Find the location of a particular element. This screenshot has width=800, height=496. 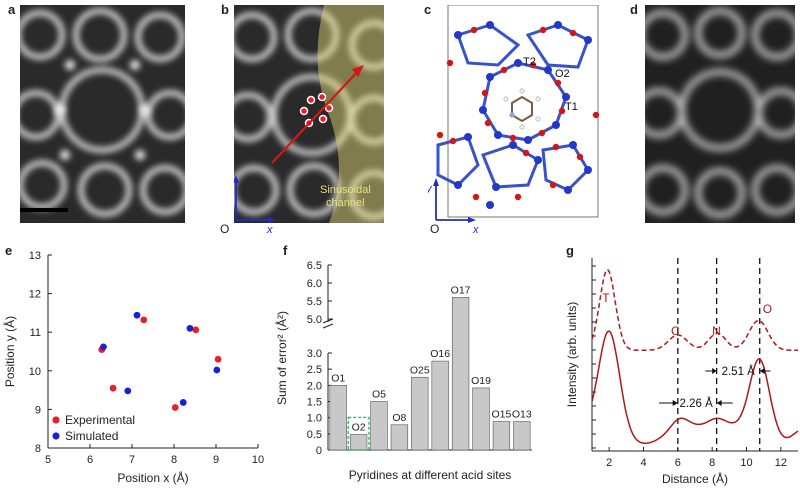

y-tick-label: 1.5 is located at coordinates (314, 403).